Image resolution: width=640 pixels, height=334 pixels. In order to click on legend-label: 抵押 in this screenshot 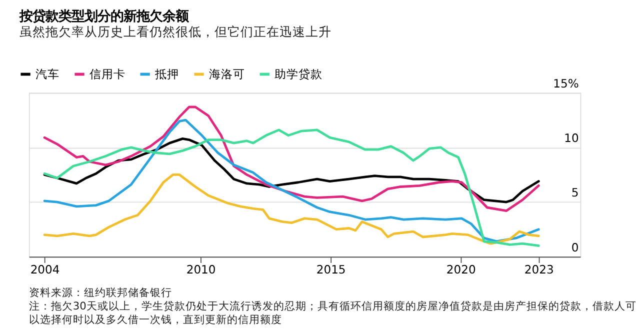, I will do `click(167, 74)`.